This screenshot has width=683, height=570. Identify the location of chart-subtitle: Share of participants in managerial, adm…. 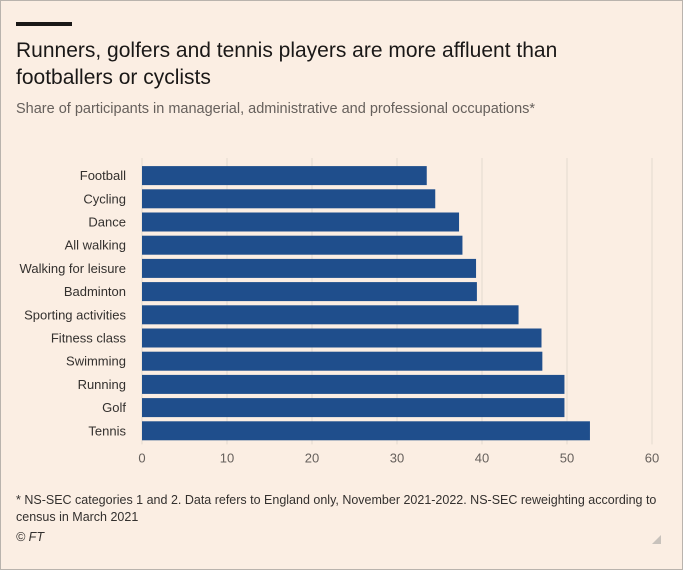
(276, 109).